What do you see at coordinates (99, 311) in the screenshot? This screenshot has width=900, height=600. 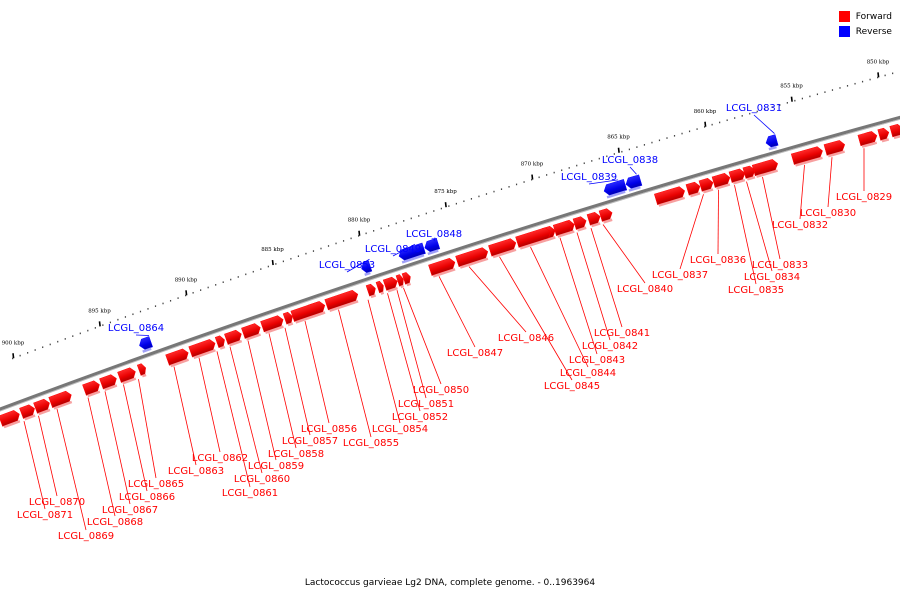 I see `tick-label: 895 kbp` at bounding box center [99, 311].